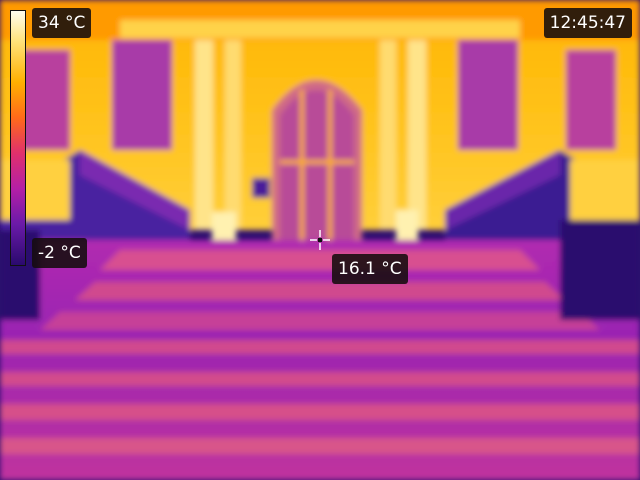  I want to click on window-left, so click(142, 95).